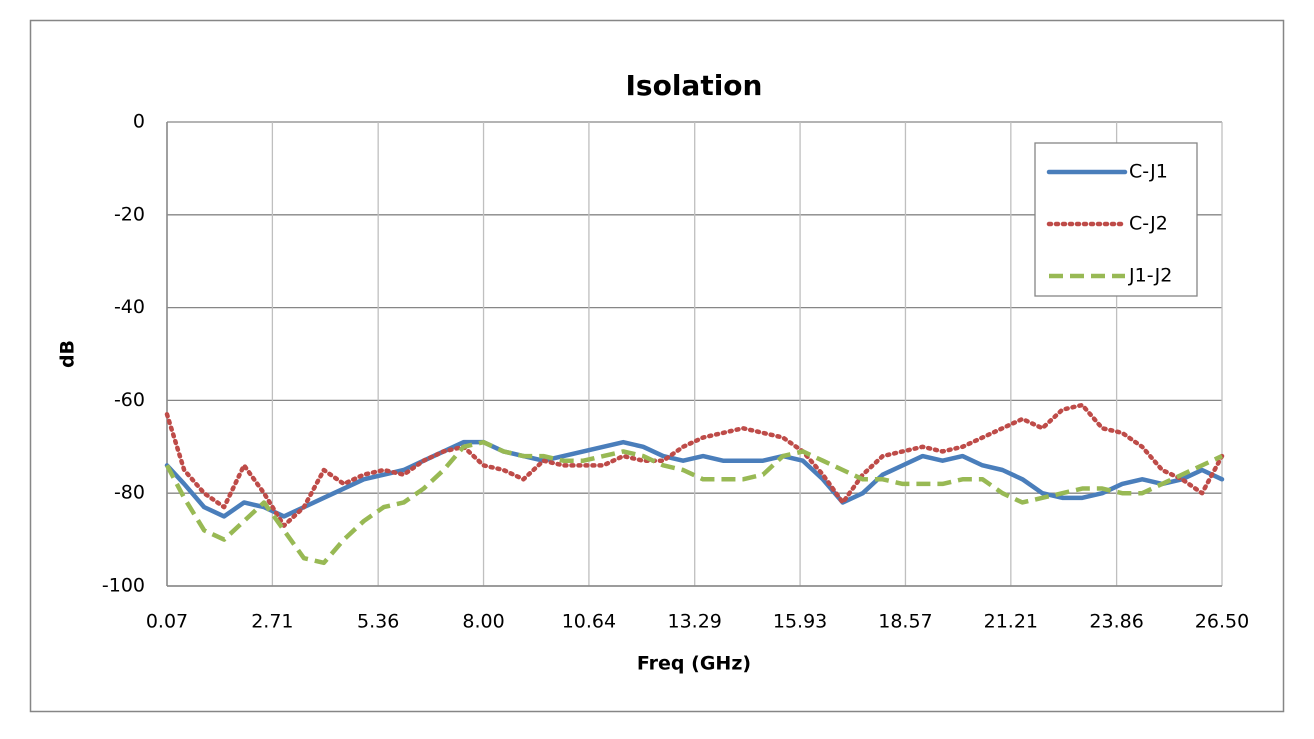 This screenshot has width=1314, height=739. Describe the element at coordinates (167, 622) in the screenshot. I see `x-tick-label: 0.07` at that location.